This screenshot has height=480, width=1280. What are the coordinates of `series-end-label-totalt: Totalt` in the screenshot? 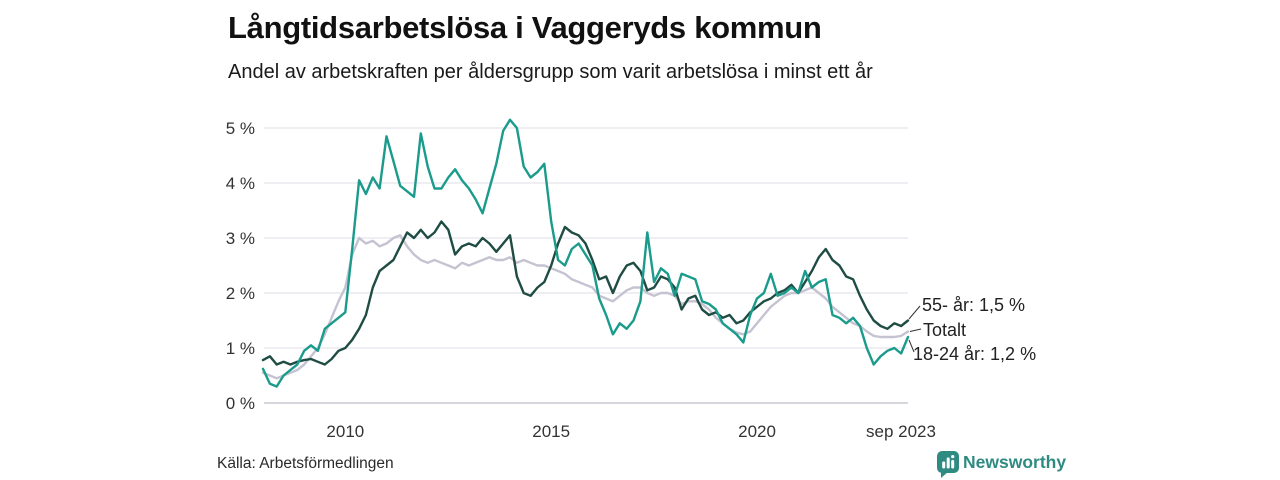 It's located at (945, 330).